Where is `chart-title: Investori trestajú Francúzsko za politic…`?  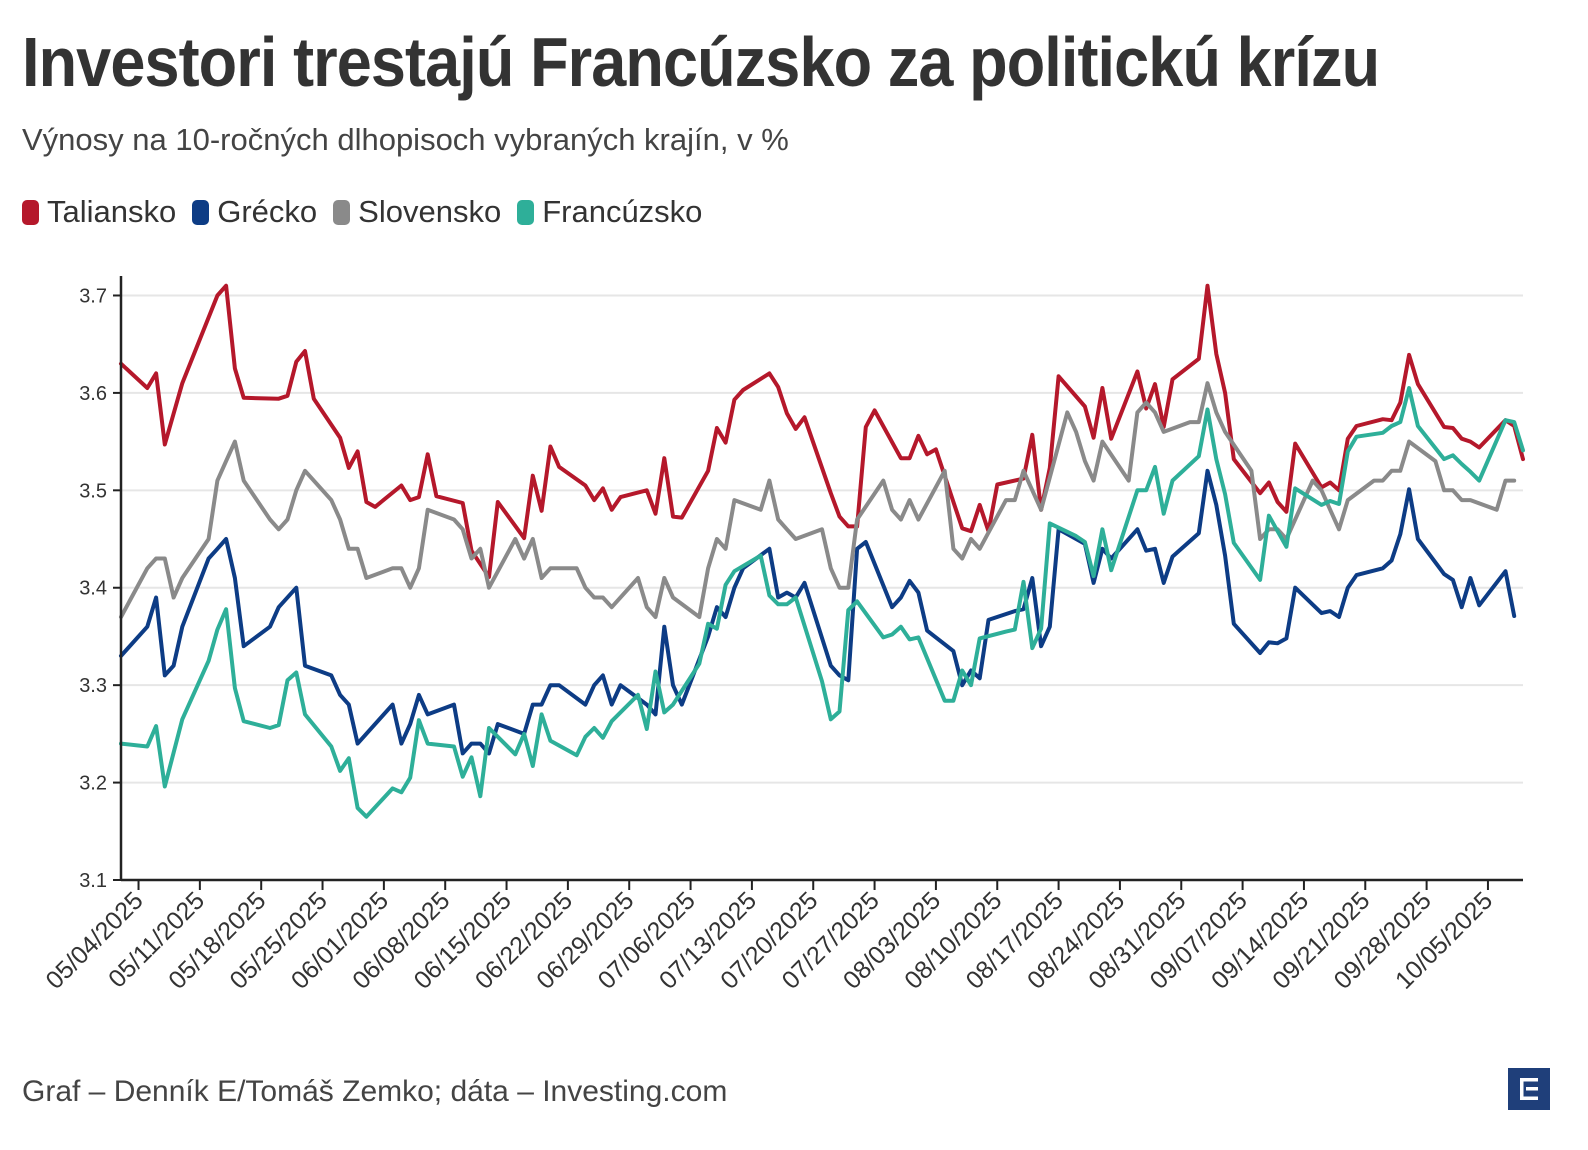 chart-title: Investori trestajú Francúzsko za politic… is located at coordinates (701, 62).